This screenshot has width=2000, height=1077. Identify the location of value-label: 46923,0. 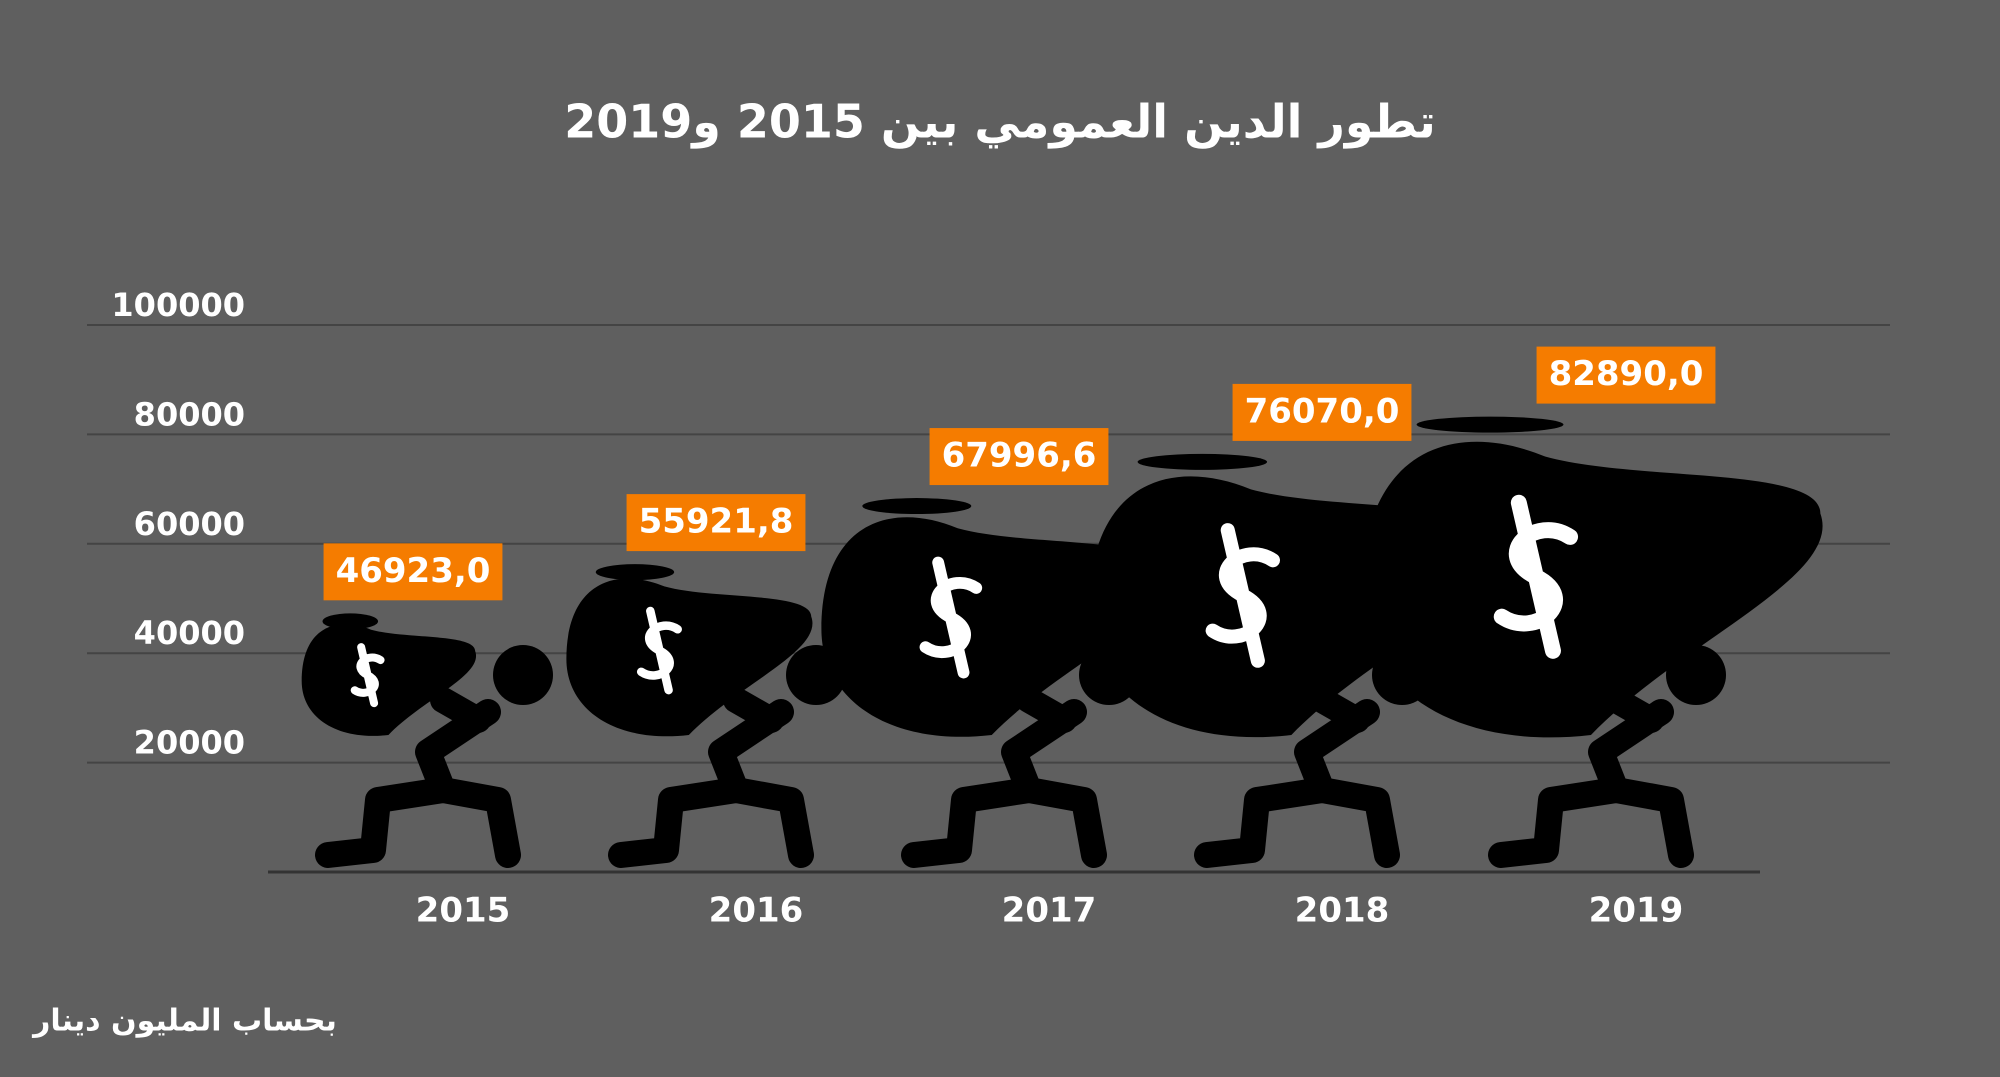
(413, 571).